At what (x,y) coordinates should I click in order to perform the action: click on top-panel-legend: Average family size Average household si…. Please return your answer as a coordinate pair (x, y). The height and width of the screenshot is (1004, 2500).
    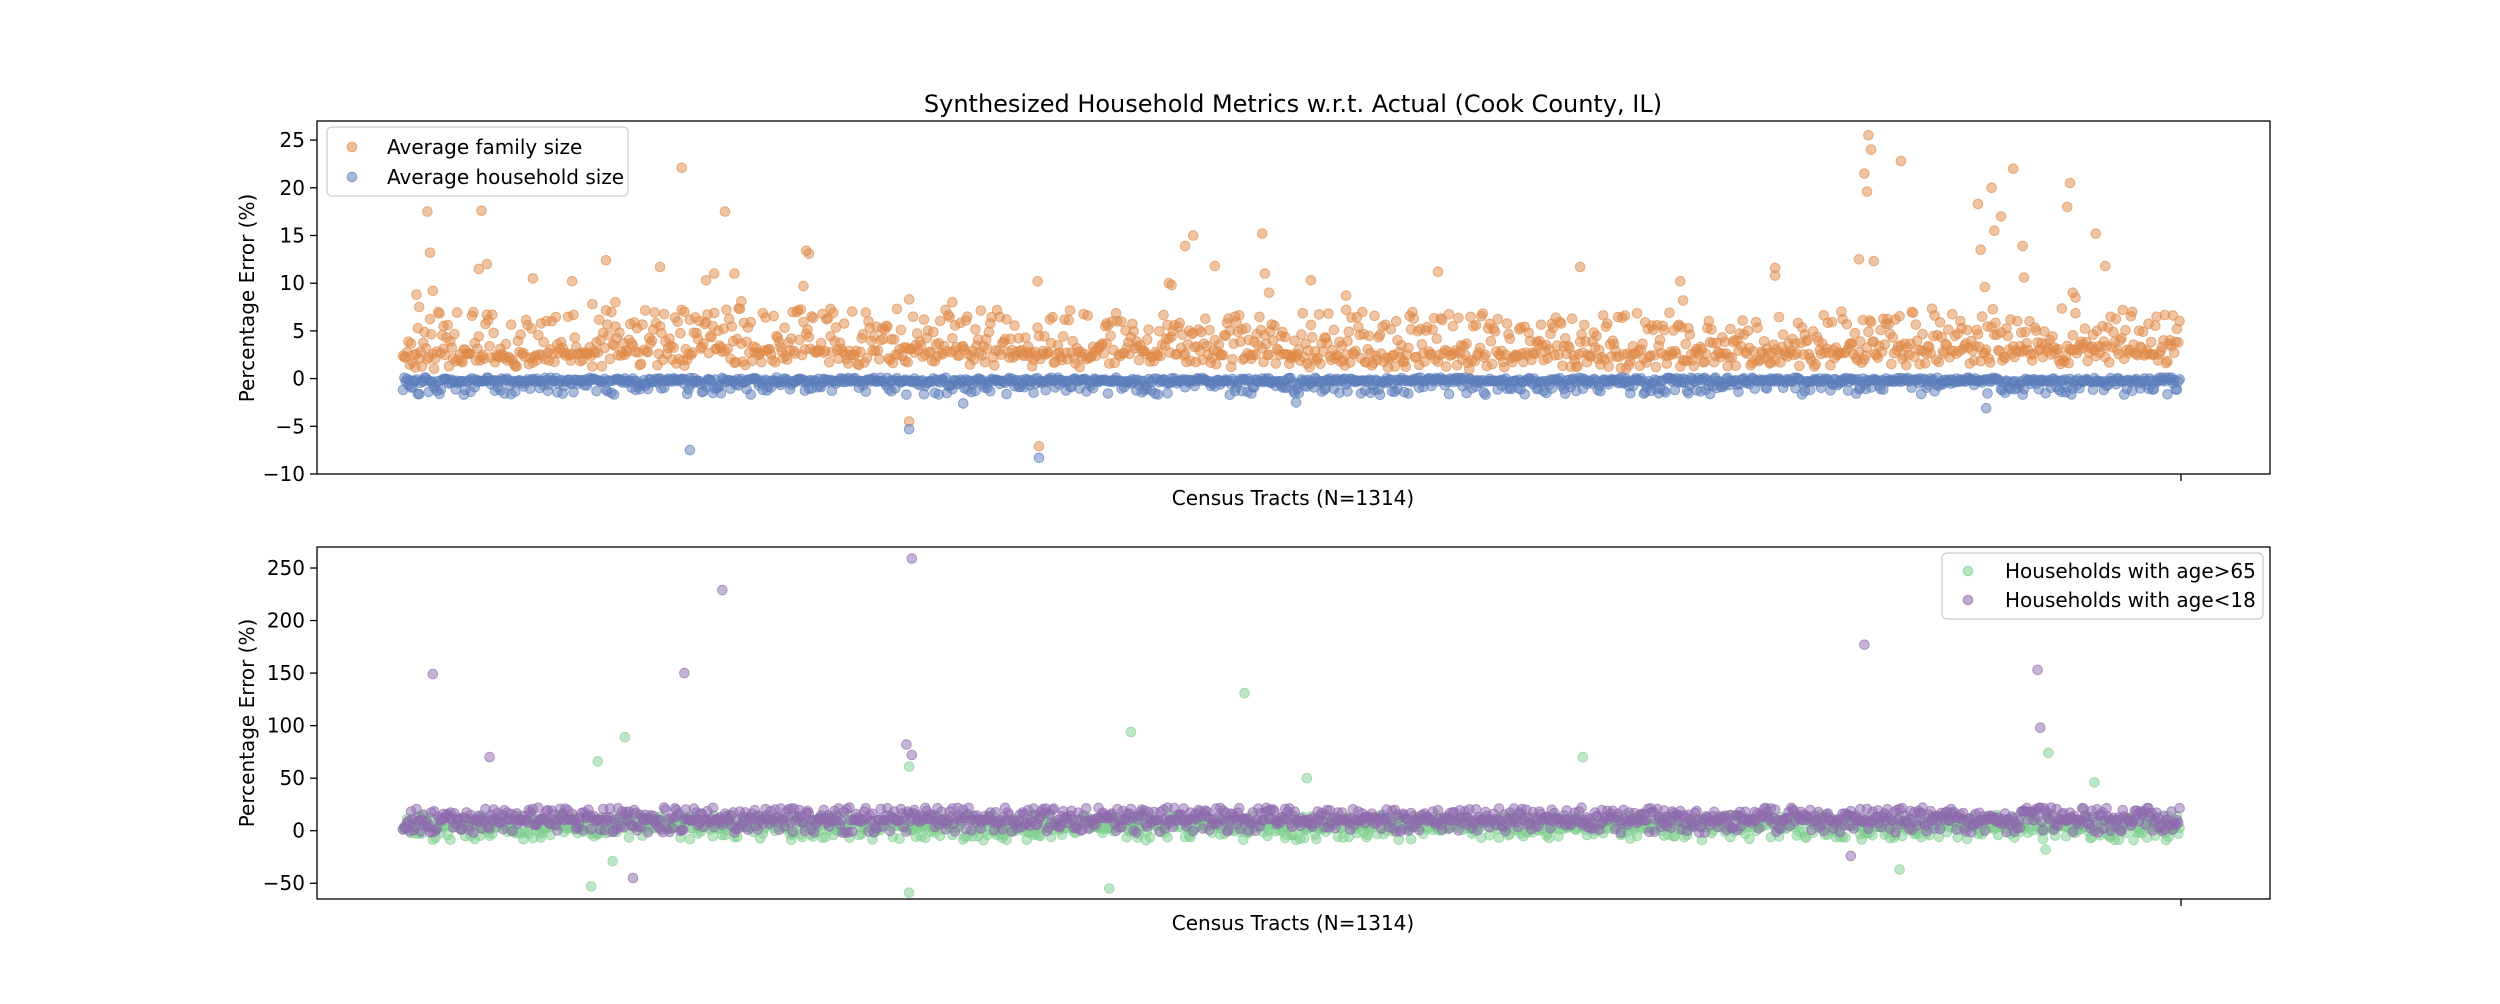
    Looking at the image, I should click on (477, 161).